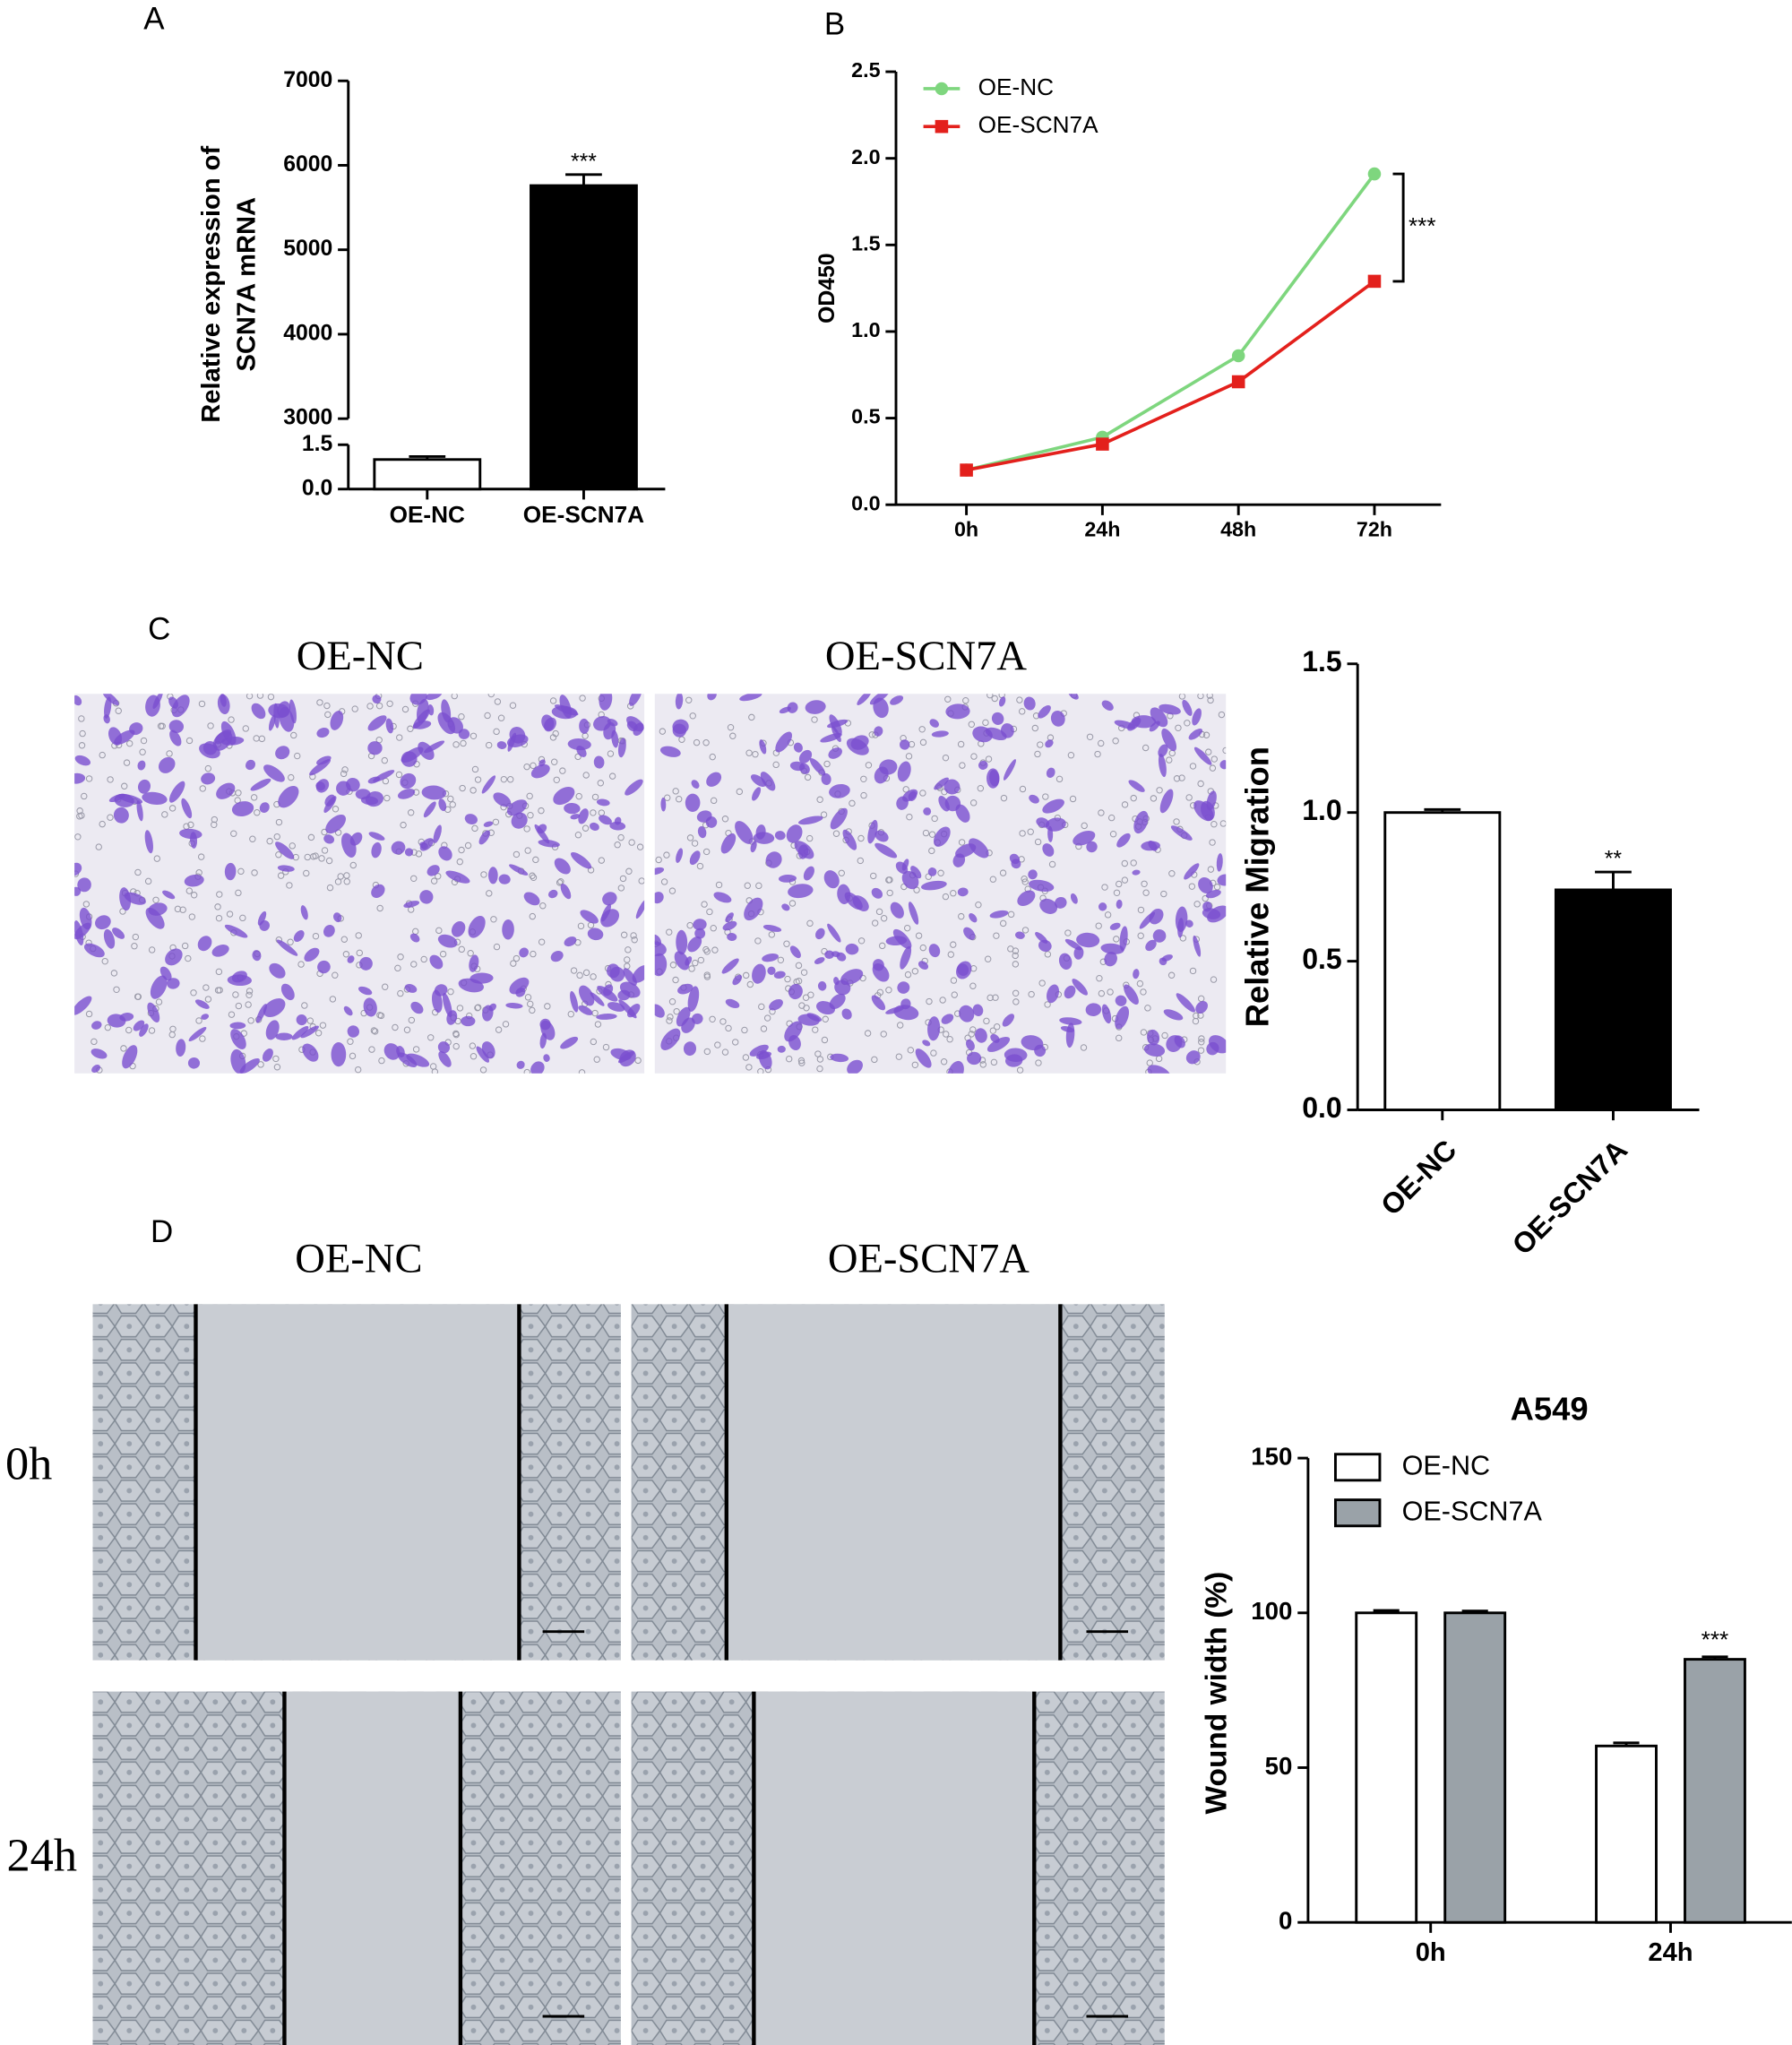 This screenshot has width=1792, height=2045. What do you see at coordinates (162, 1231) in the screenshot?
I see `panel-letter: D` at bounding box center [162, 1231].